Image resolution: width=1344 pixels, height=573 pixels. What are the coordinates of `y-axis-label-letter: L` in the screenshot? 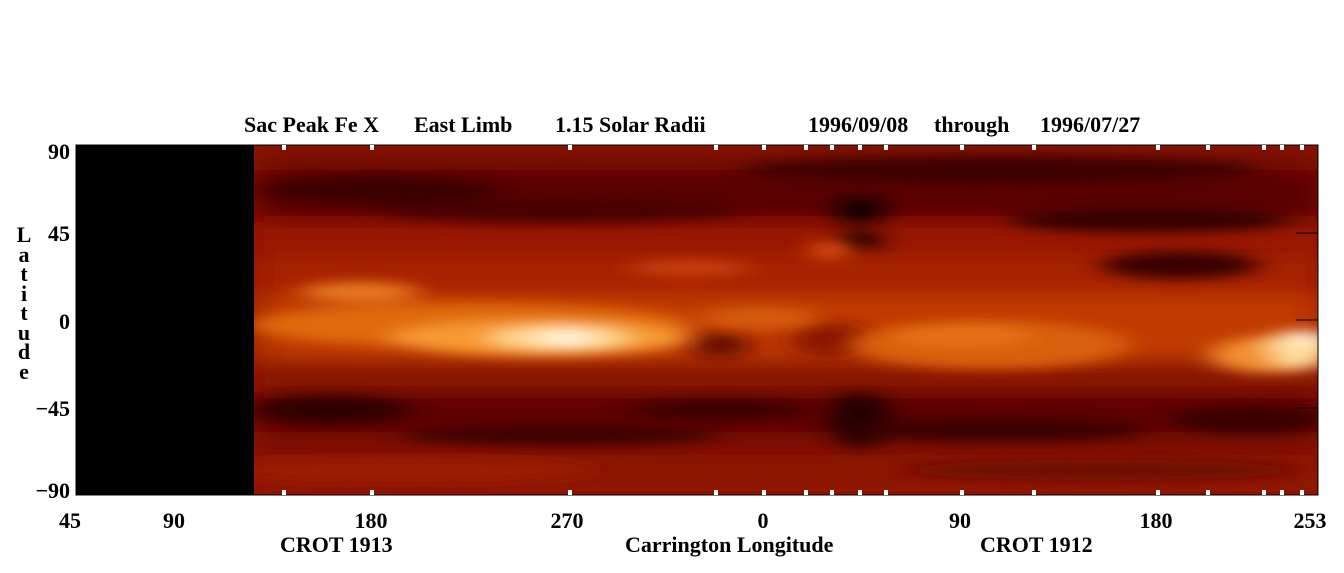 It's located at (24, 234).